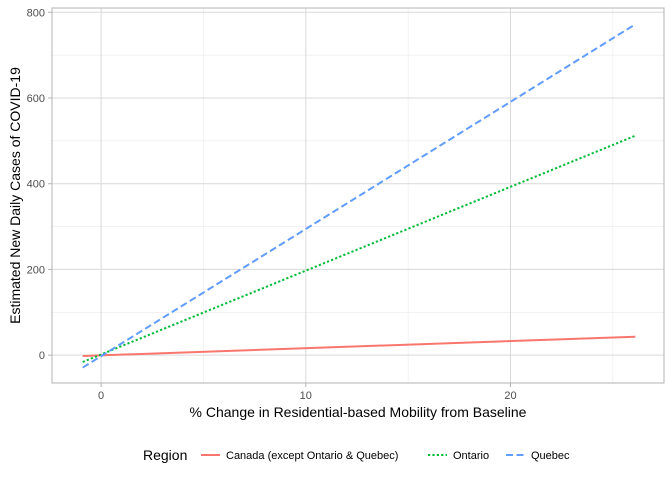  I want to click on y-tick-label: 200, so click(36, 270).